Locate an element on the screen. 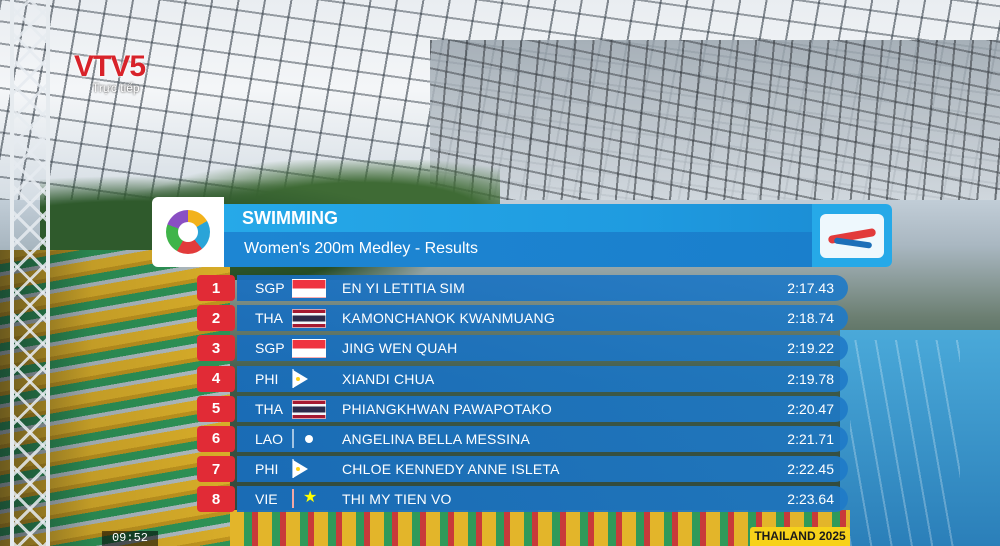 Image resolution: width=1000 pixels, height=546 pixels. laos-flag-icon is located at coordinates (293, 438).